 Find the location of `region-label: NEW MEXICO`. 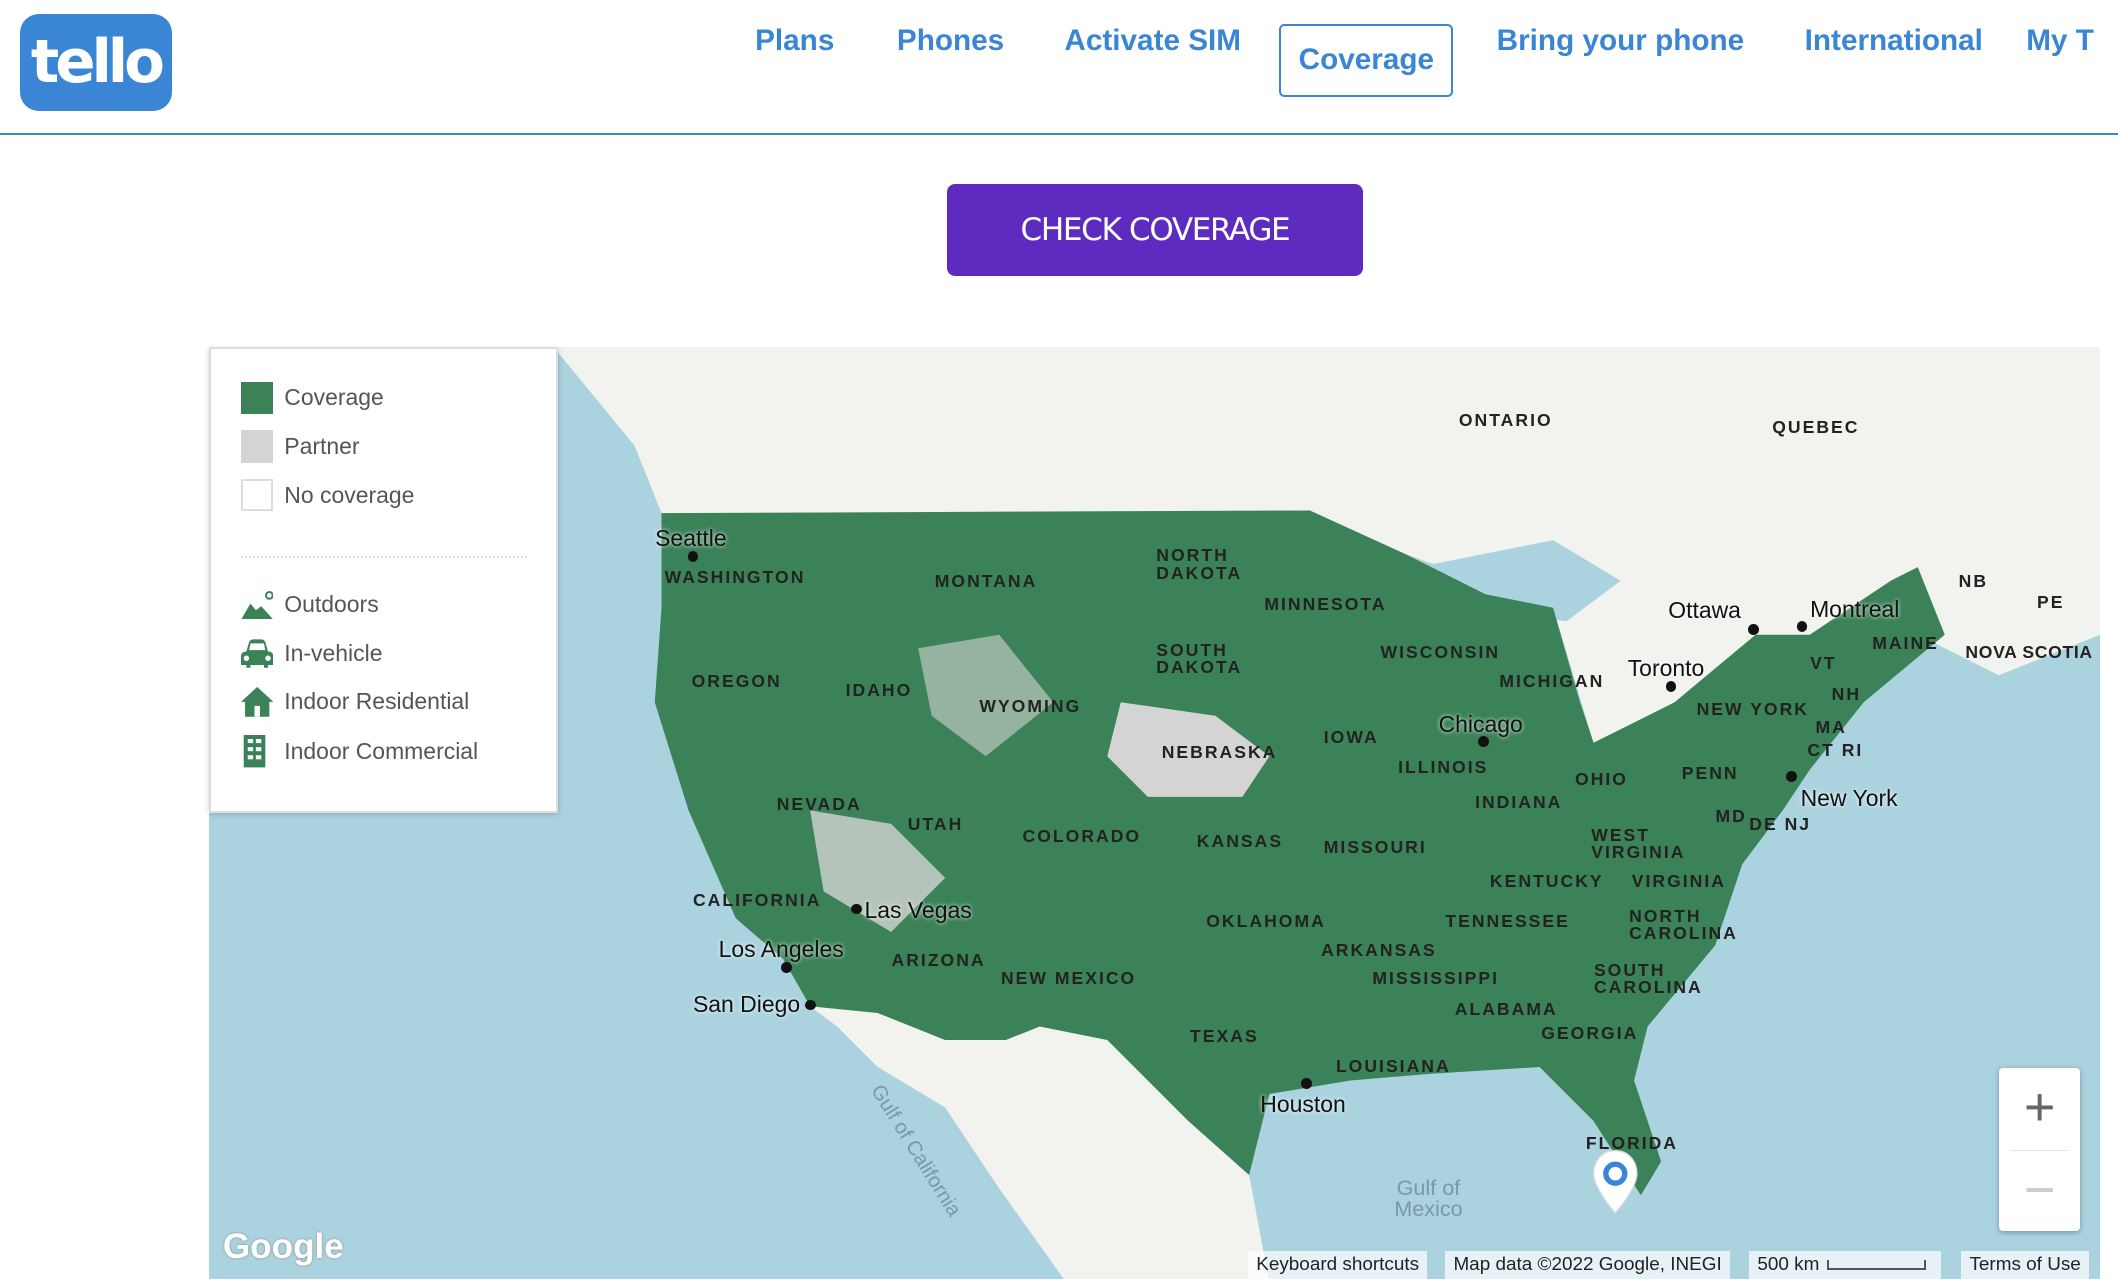

region-label: NEW MEXICO is located at coordinates (1068, 977).